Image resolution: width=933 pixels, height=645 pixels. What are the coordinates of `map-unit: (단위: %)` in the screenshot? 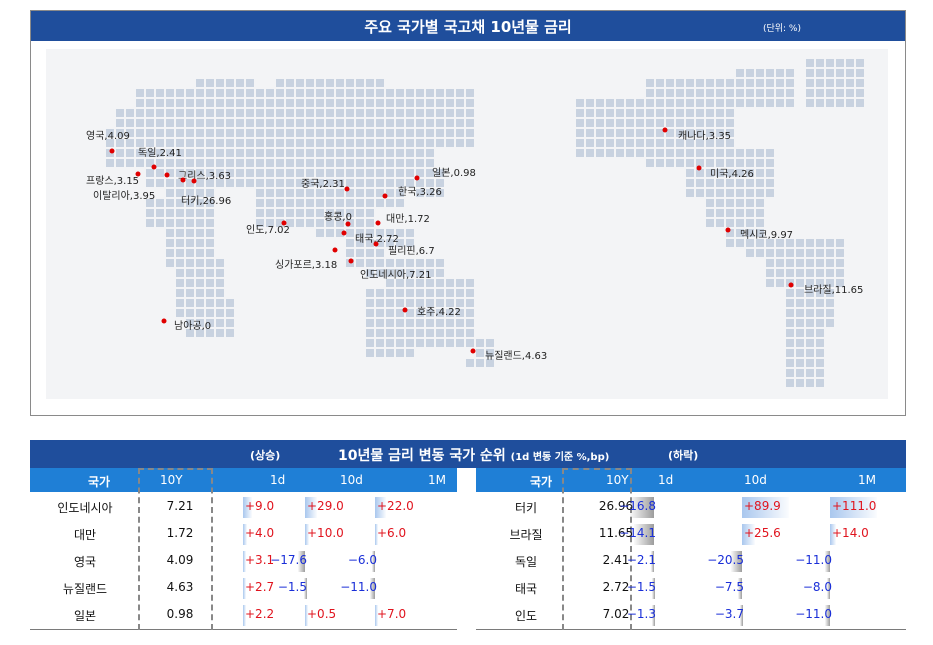 It's located at (781, 29).